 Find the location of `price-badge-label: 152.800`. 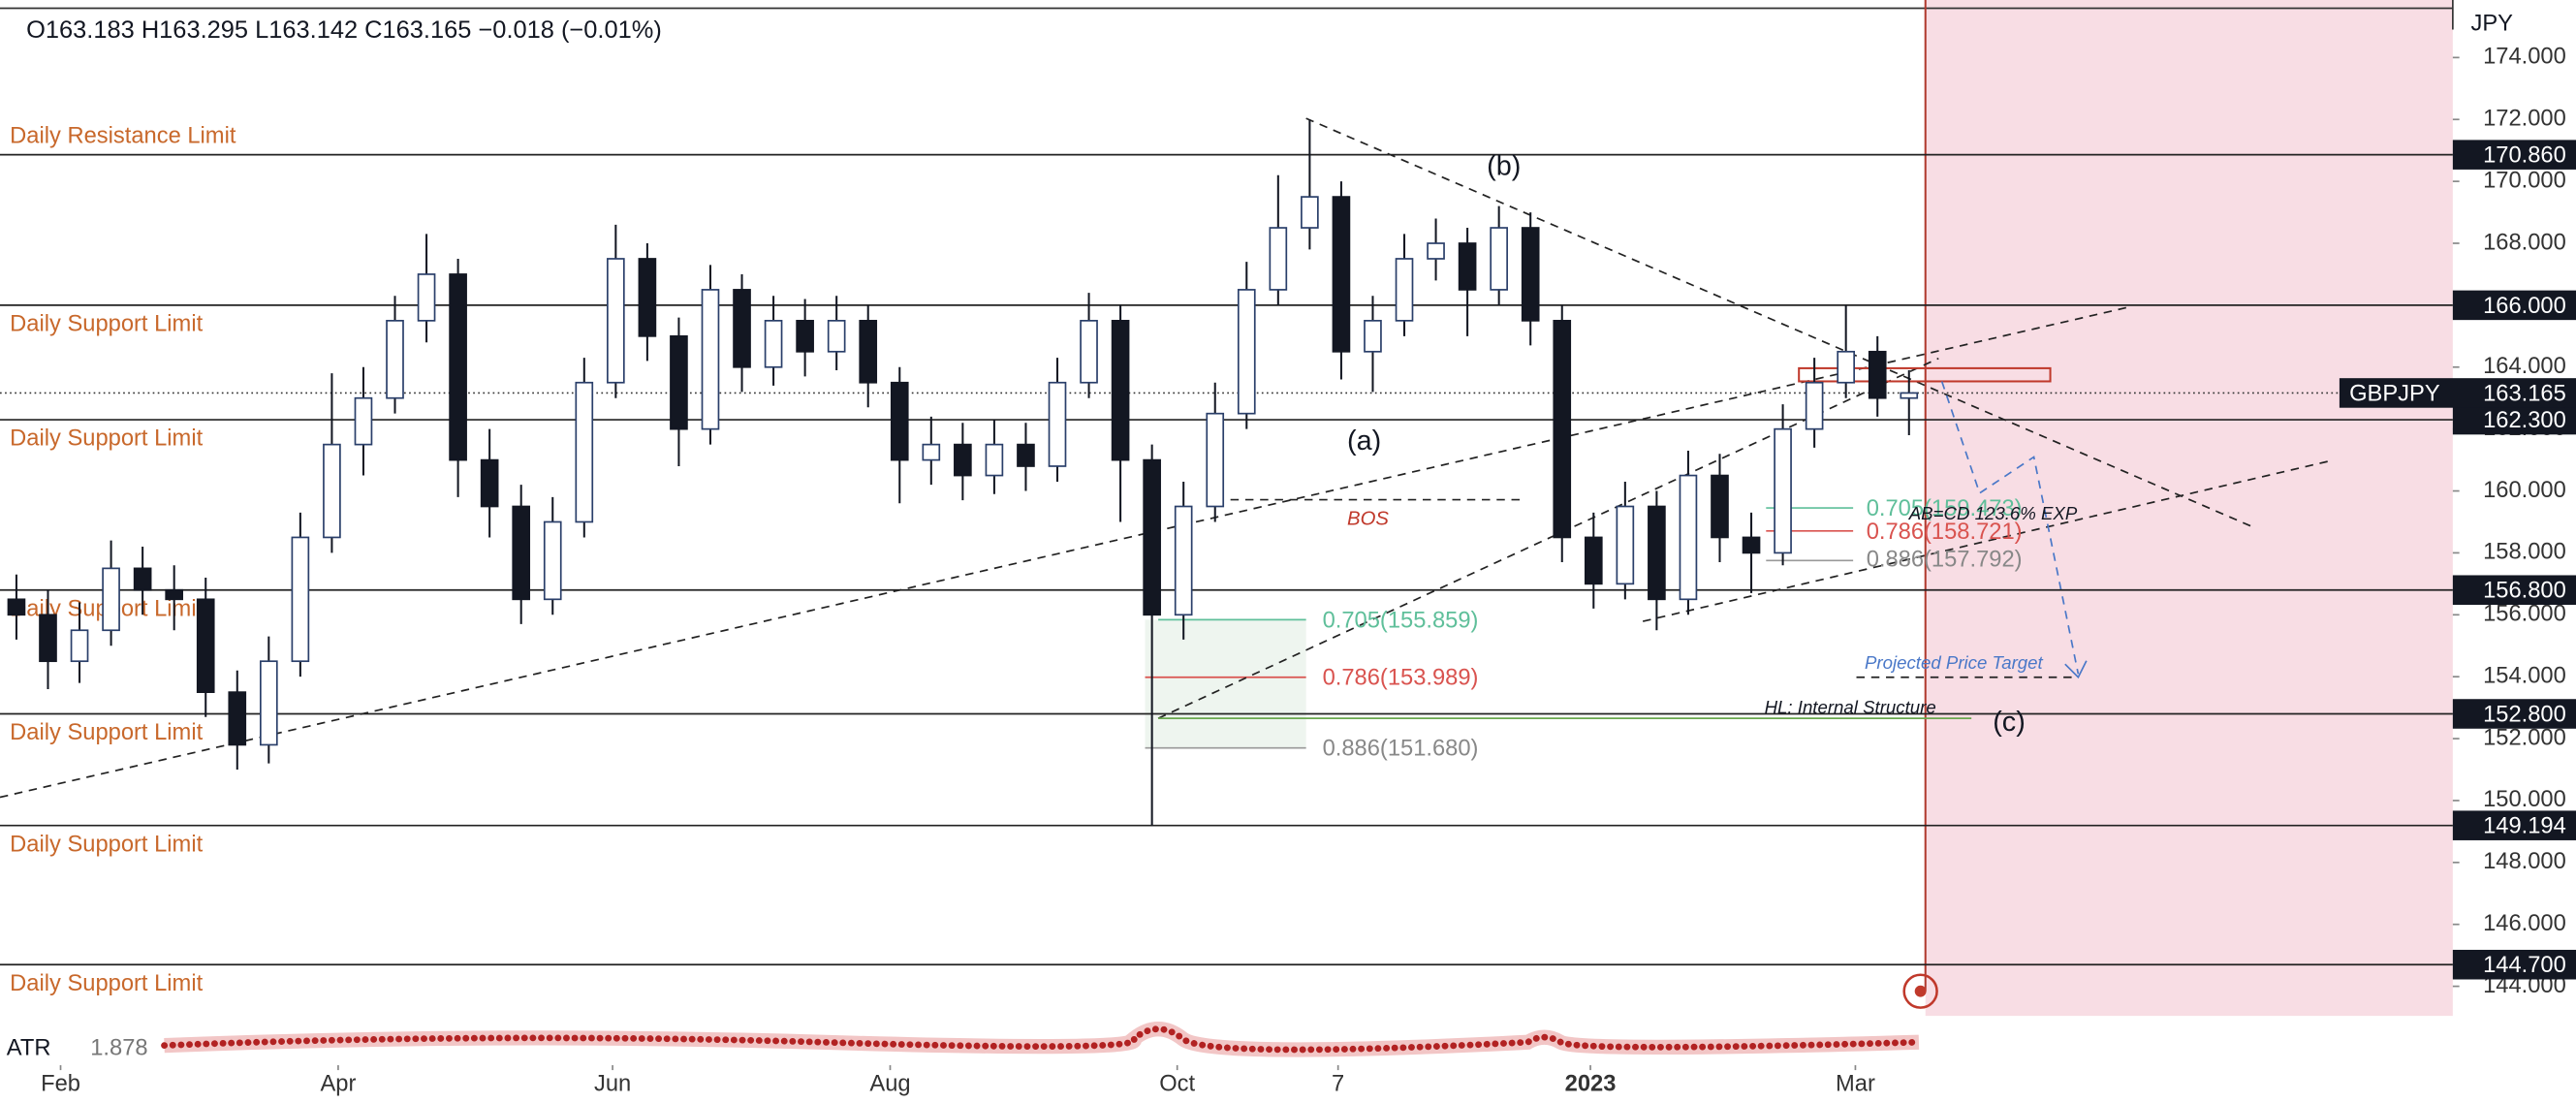

price-badge-label: 152.800 is located at coordinates (2524, 714).